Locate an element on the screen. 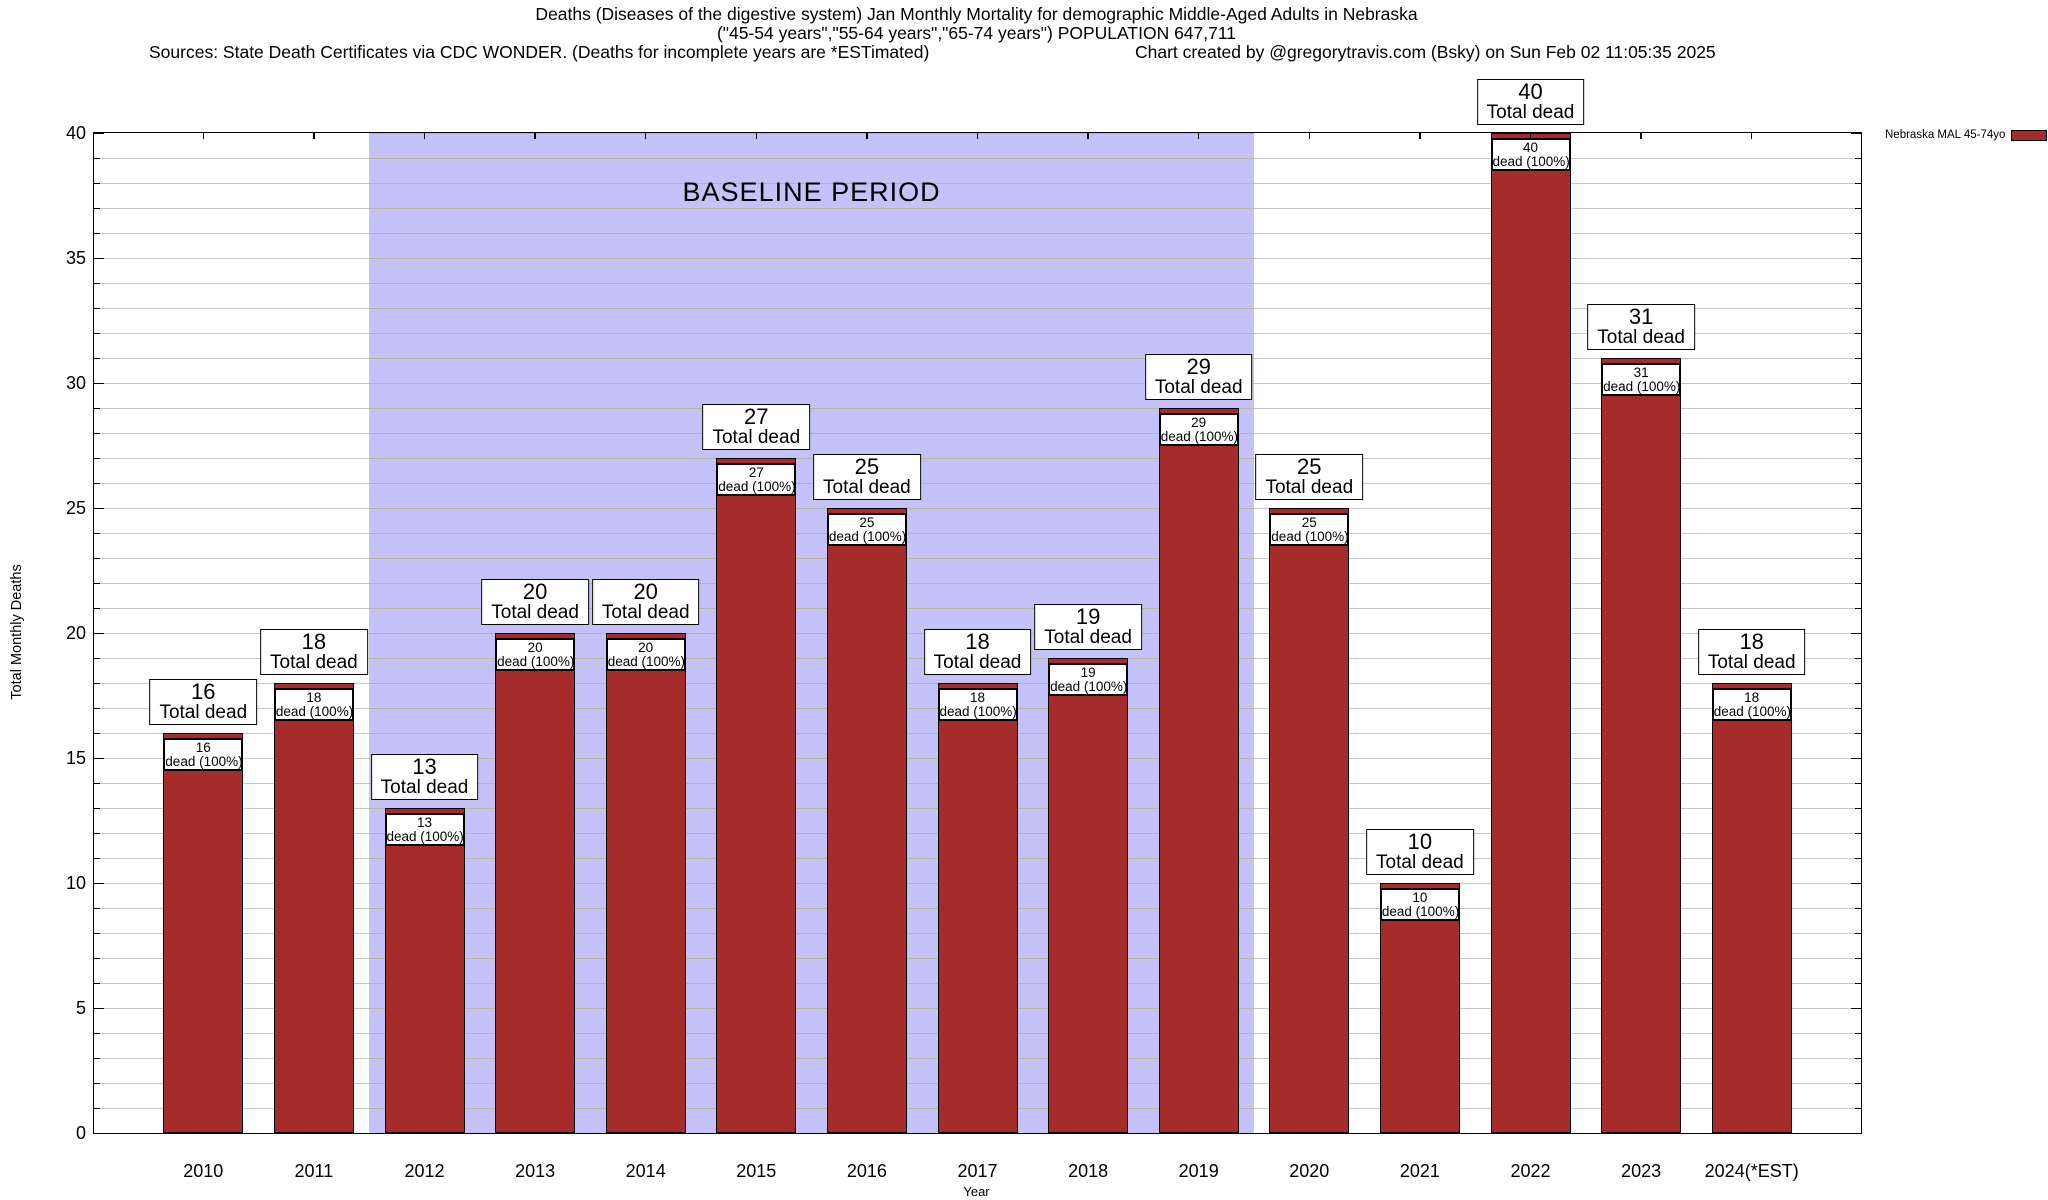 This screenshot has width=2048, height=1200. bar-inner-label-2016: 25 dead (100%) is located at coordinates (866, 529).